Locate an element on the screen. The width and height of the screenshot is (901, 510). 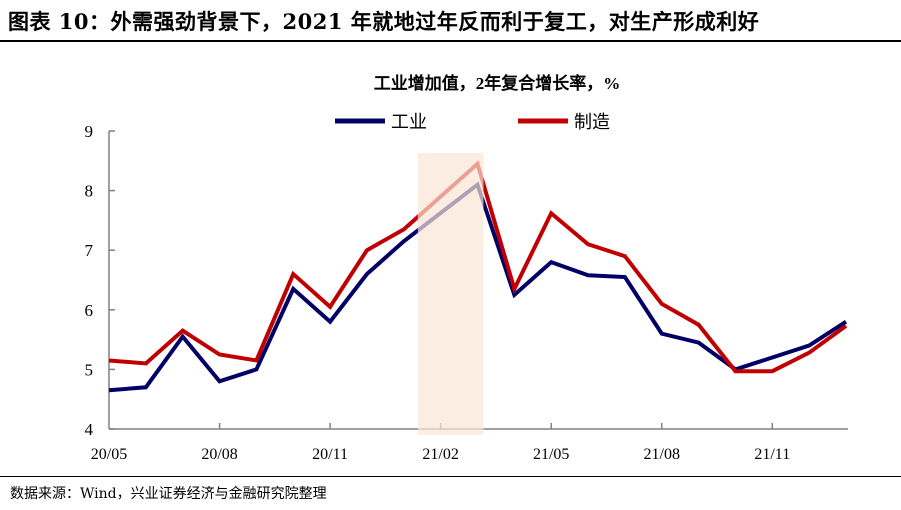
x-tick-label: 20/05 is located at coordinates (109, 454).